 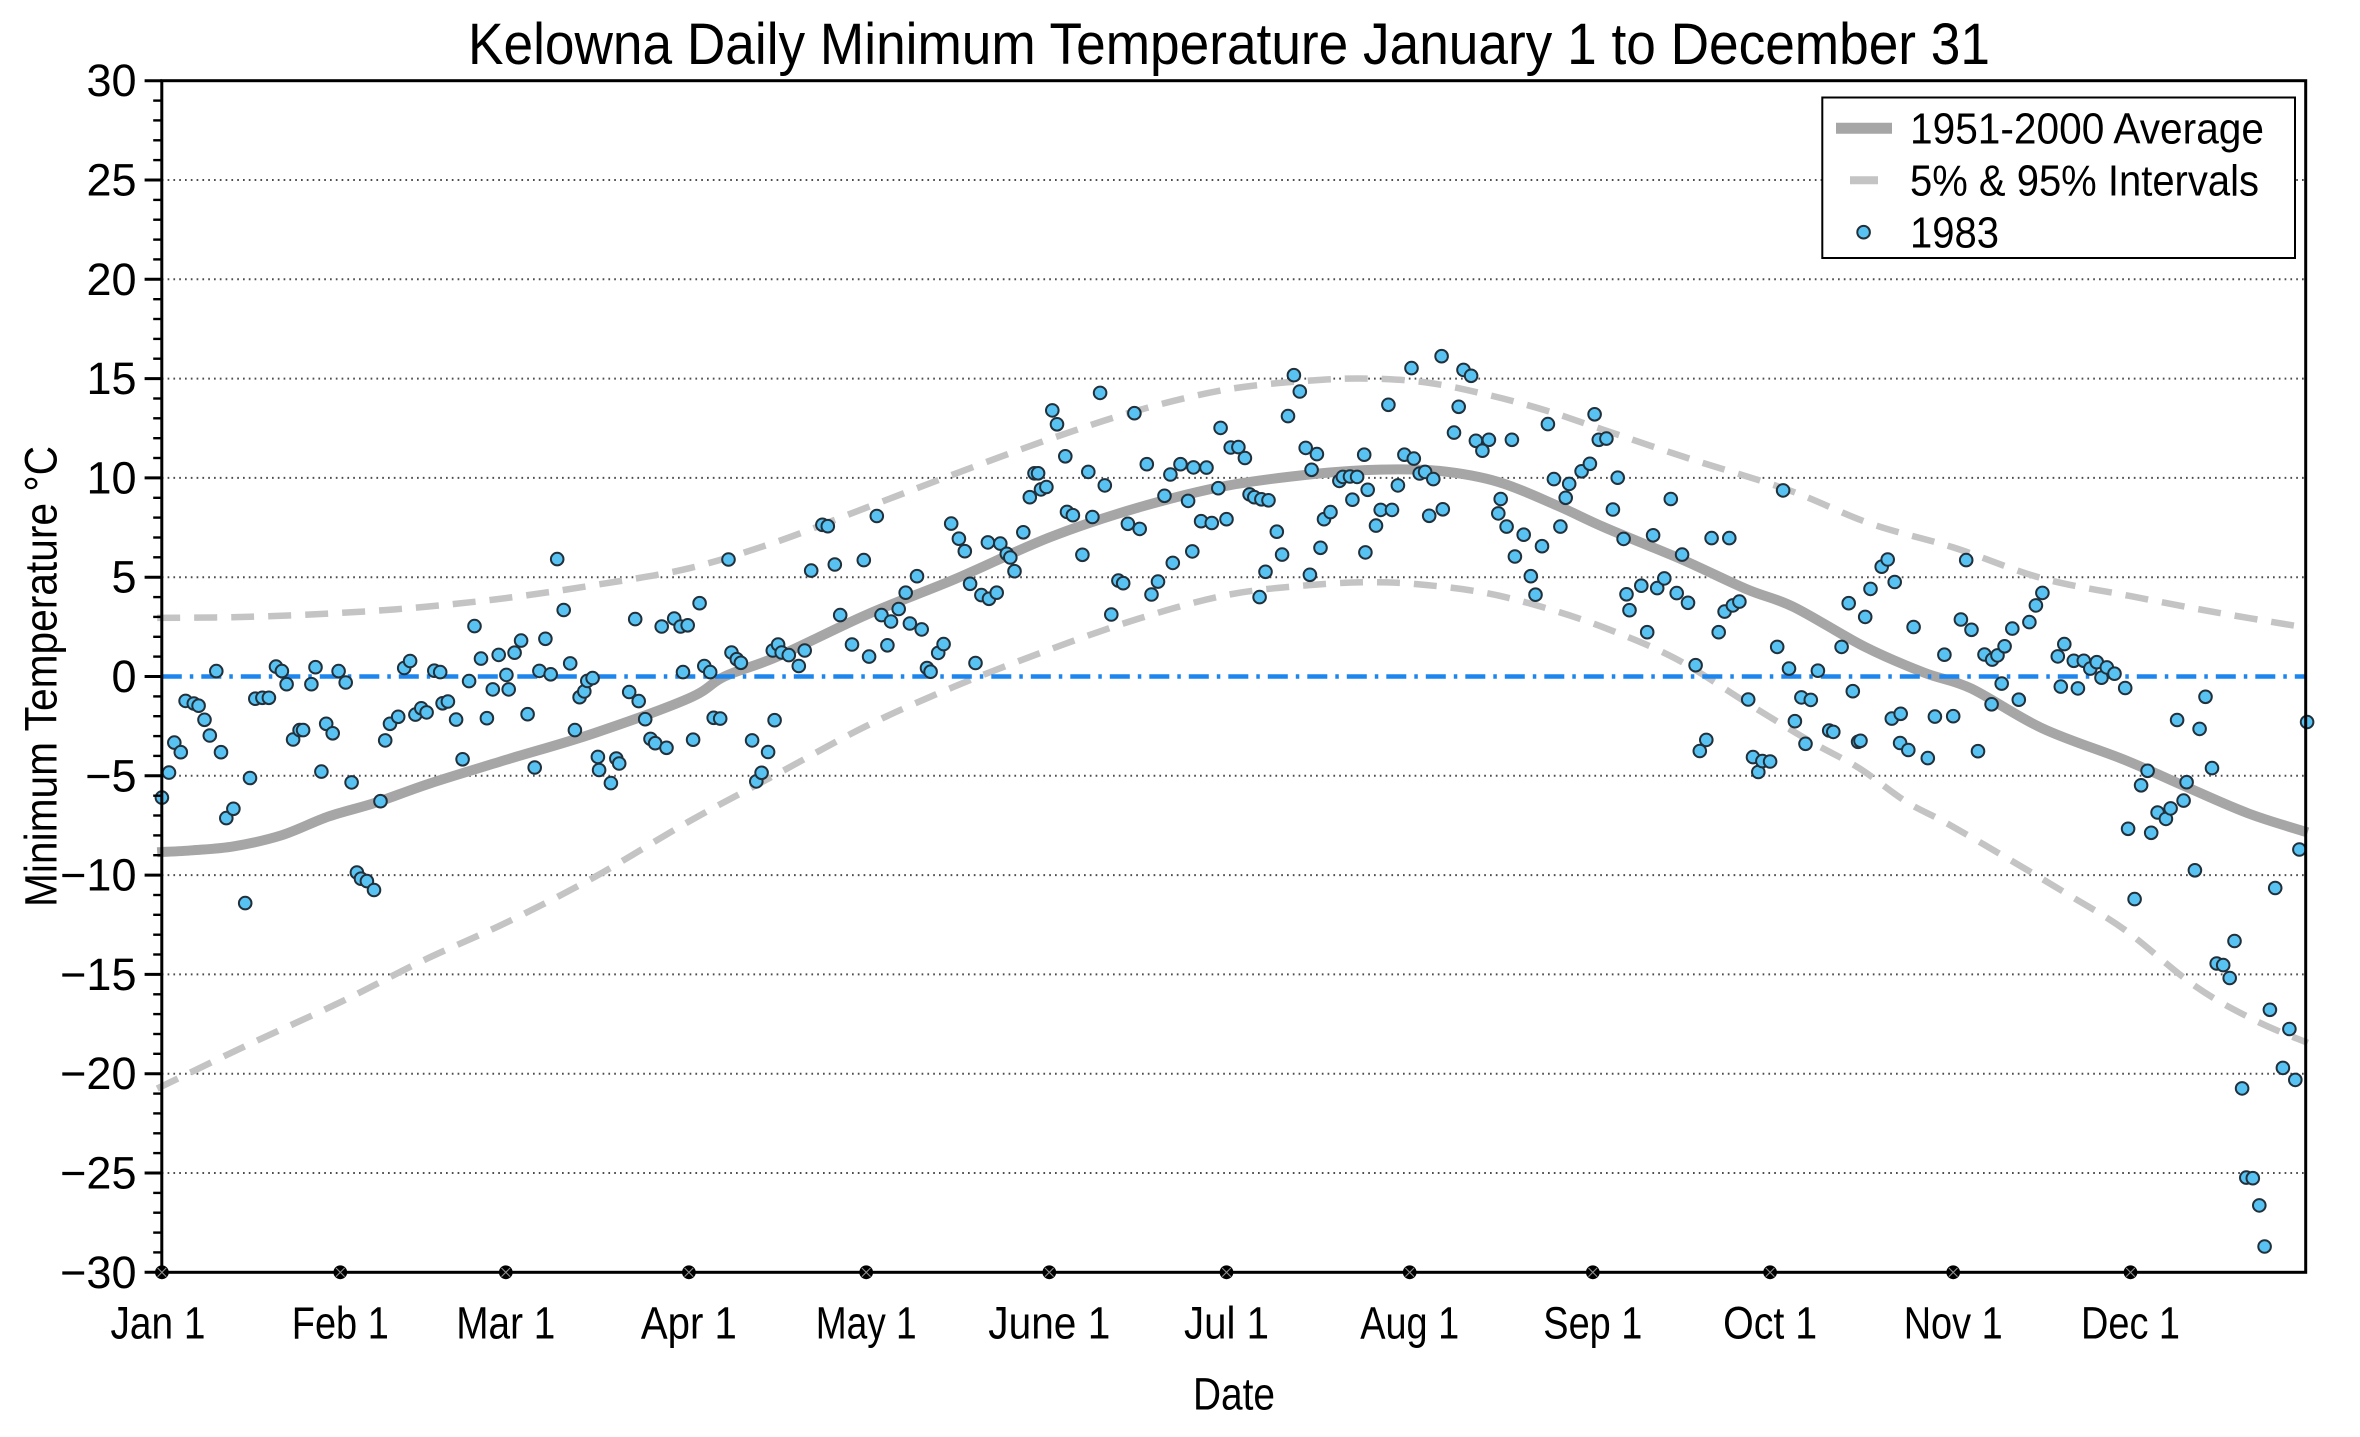 What do you see at coordinates (41, 676) in the screenshot?
I see `svg-text: Minimum Temperature °C` at bounding box center [41, 676].